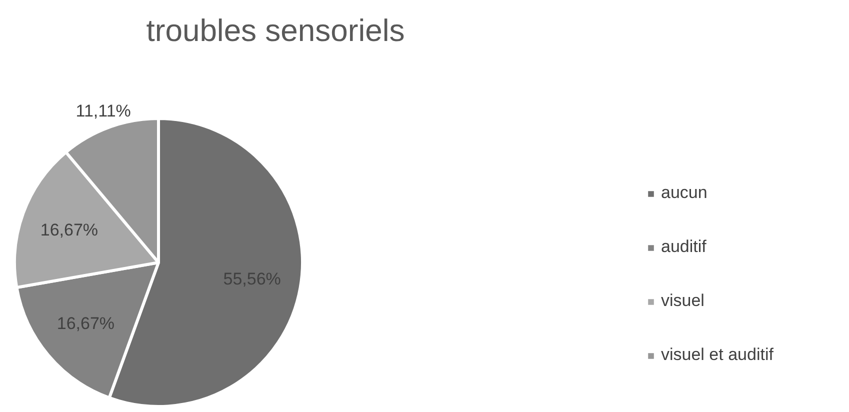  I want to click on chart-title: troubles sensoriels, so click(275, 30).